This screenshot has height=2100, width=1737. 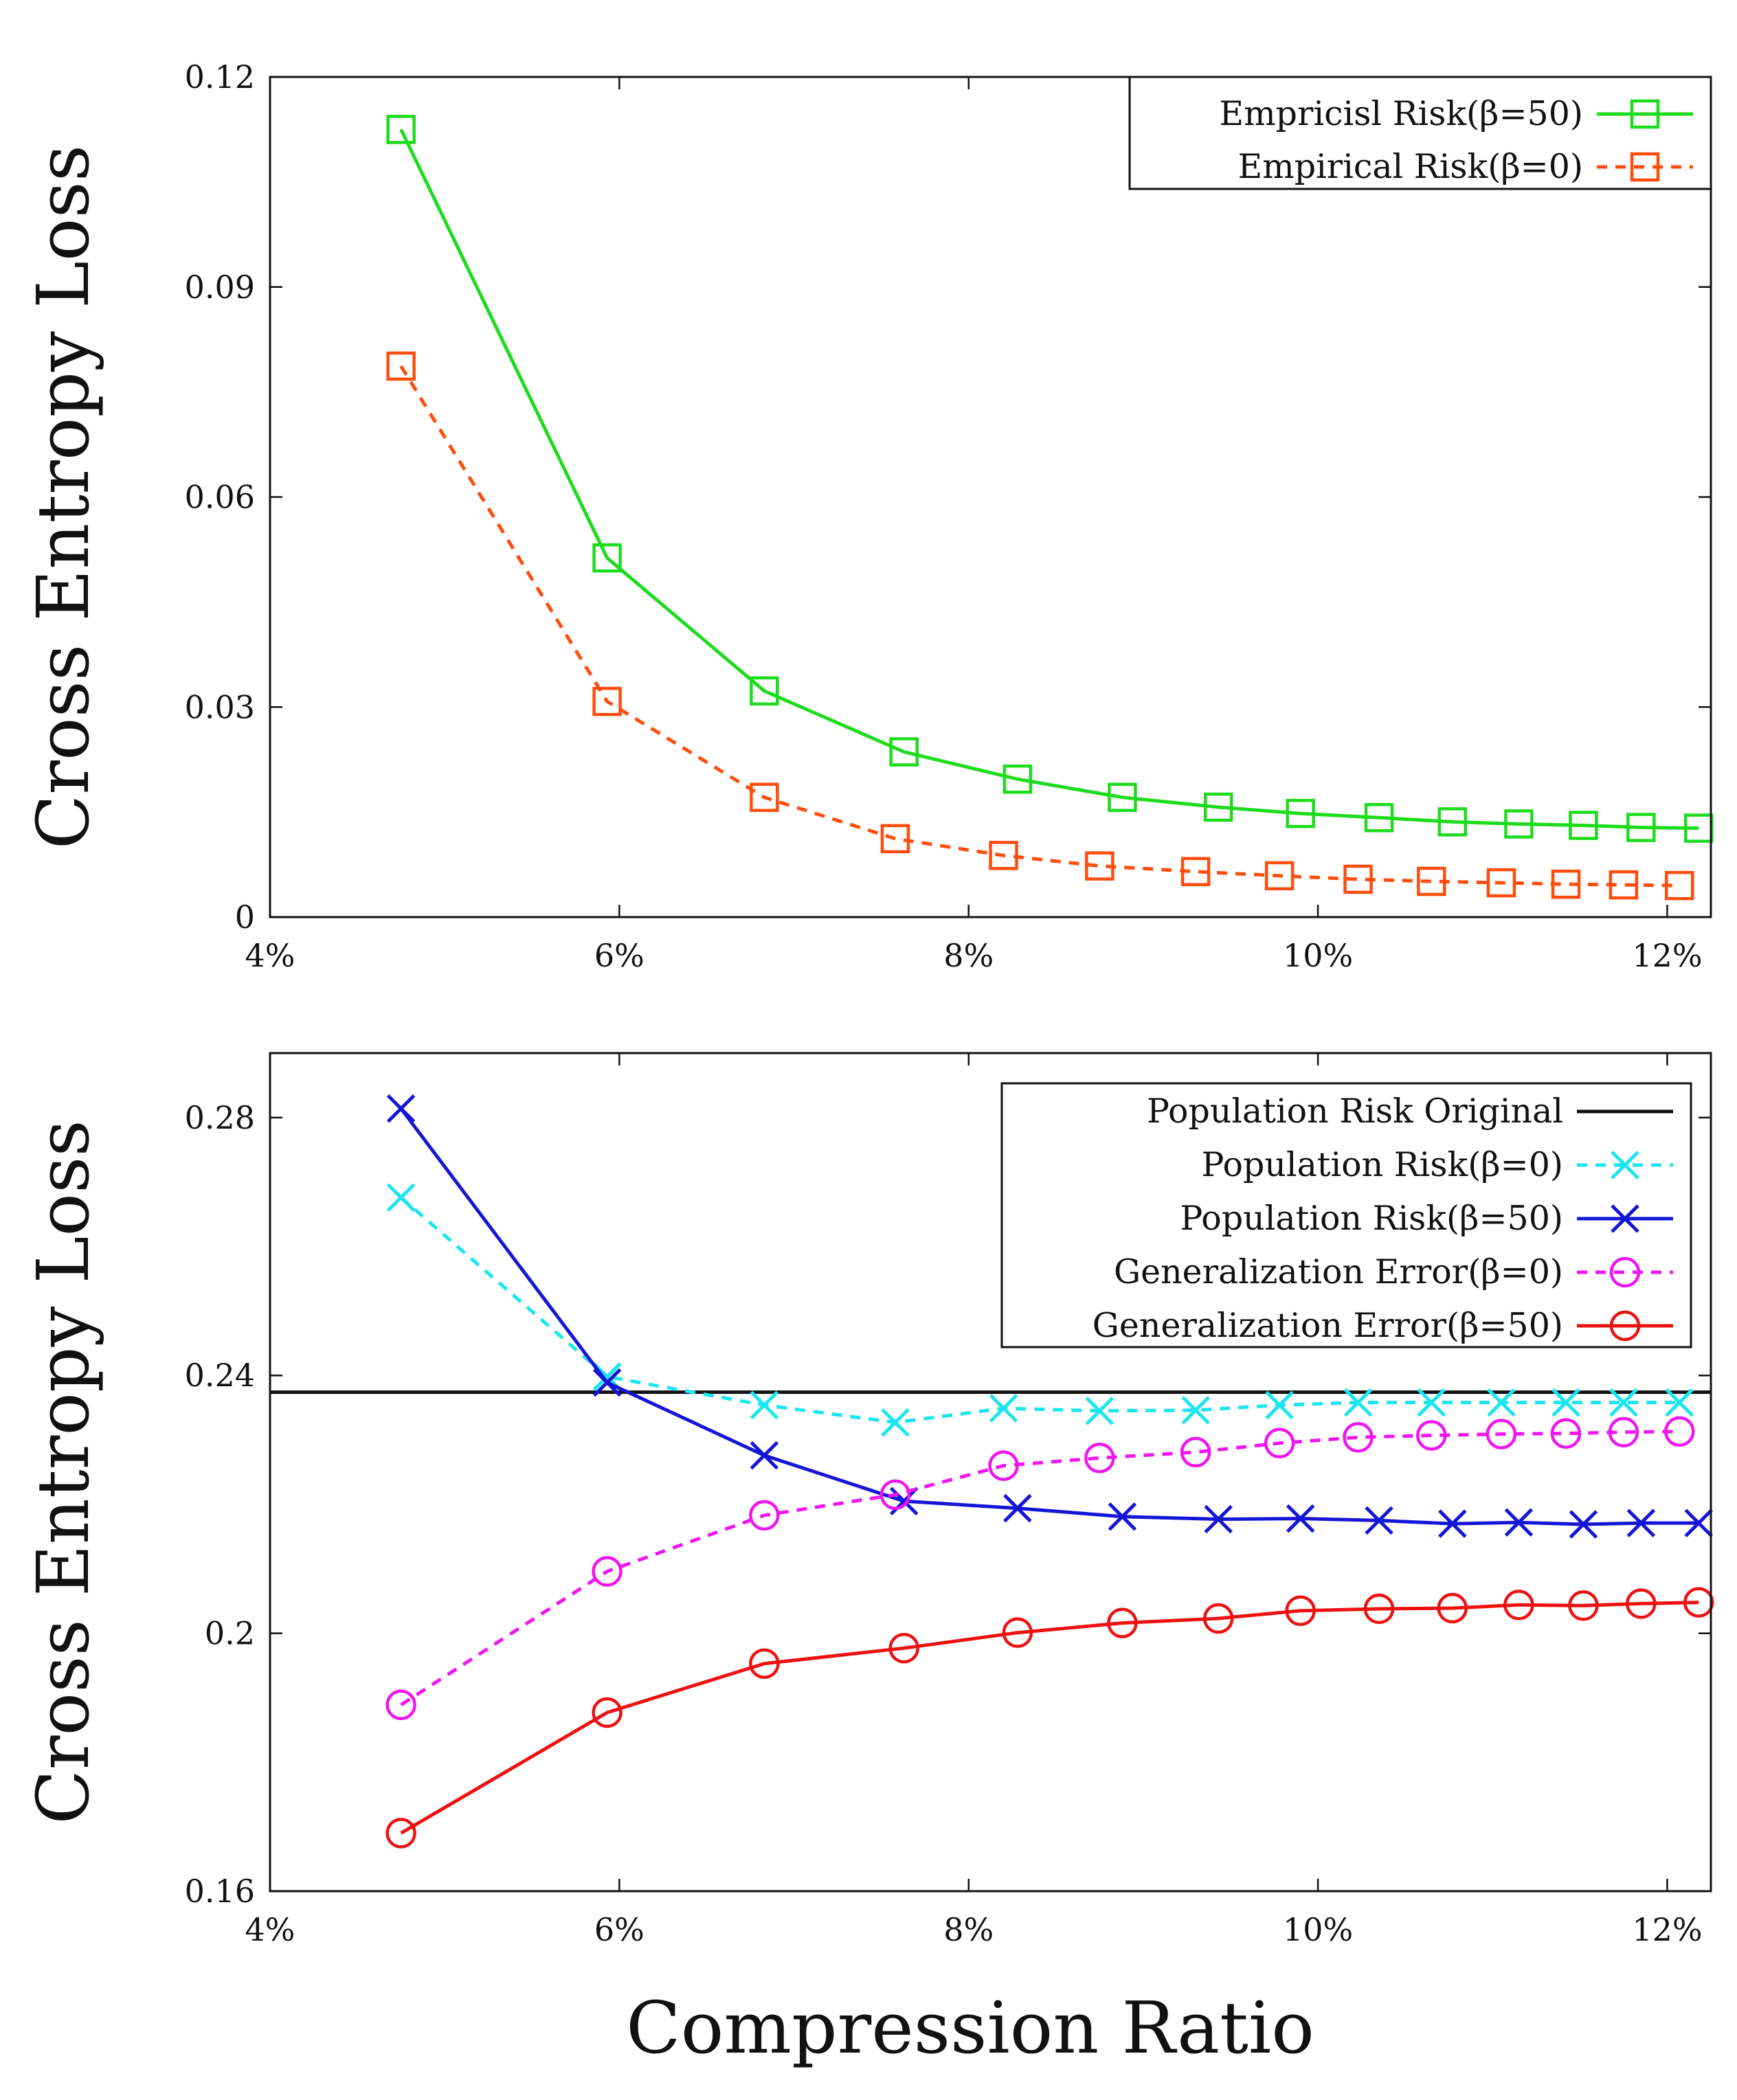 I want to click on x-axis-title: Compression Ratio, so click(x=970, y=2028).